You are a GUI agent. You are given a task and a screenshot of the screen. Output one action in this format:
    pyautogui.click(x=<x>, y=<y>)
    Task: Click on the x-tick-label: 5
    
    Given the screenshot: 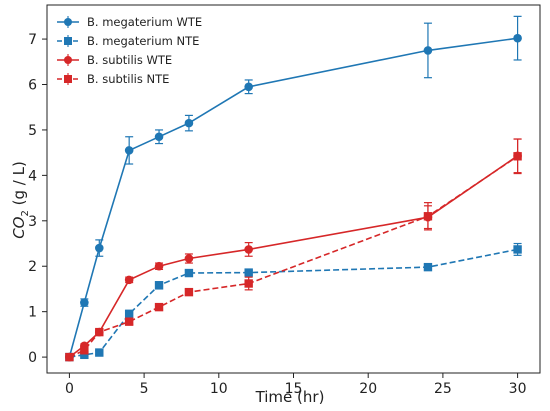 What is the action you would take?
    pyautogui.click(x=144, y=389)
    